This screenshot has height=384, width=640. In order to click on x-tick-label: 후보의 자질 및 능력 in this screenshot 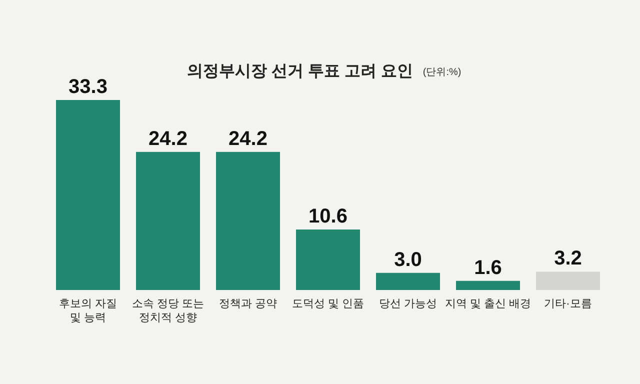, I will do `click(88, 311)`.